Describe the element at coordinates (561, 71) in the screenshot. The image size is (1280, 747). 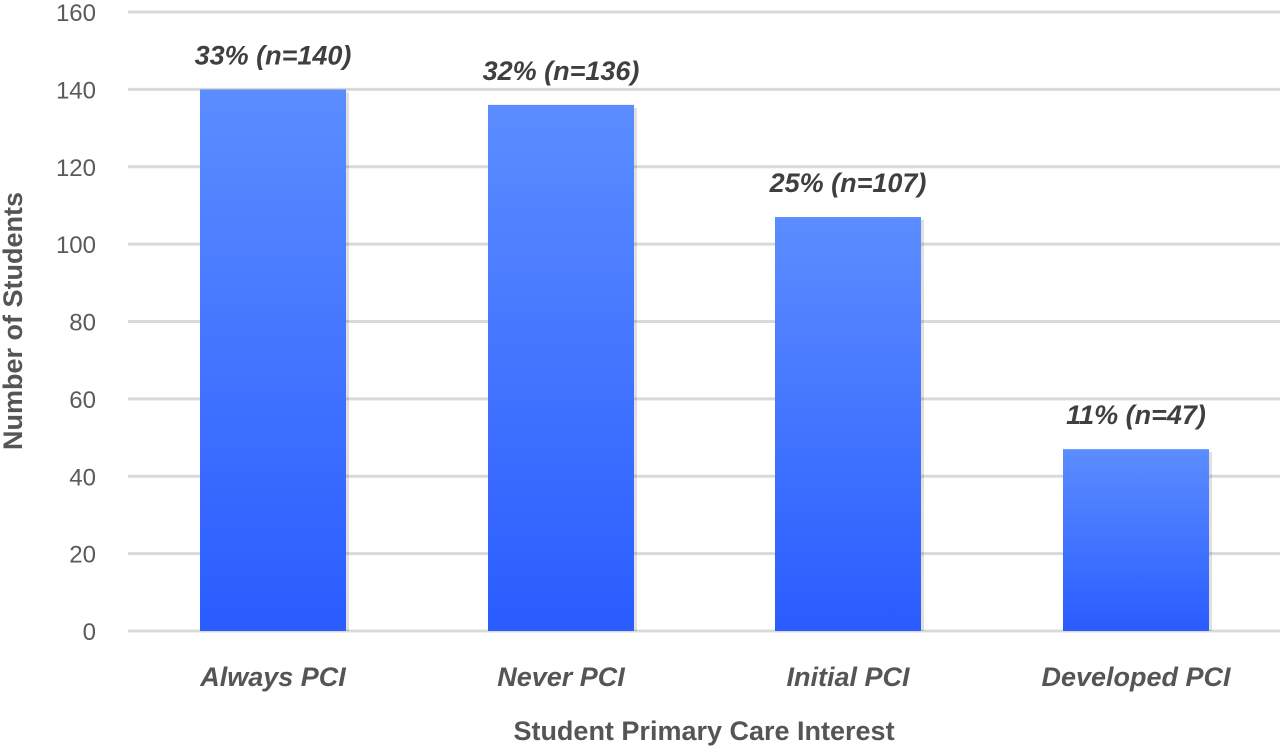
I see `data-label: 32% (n=136)` at that location.